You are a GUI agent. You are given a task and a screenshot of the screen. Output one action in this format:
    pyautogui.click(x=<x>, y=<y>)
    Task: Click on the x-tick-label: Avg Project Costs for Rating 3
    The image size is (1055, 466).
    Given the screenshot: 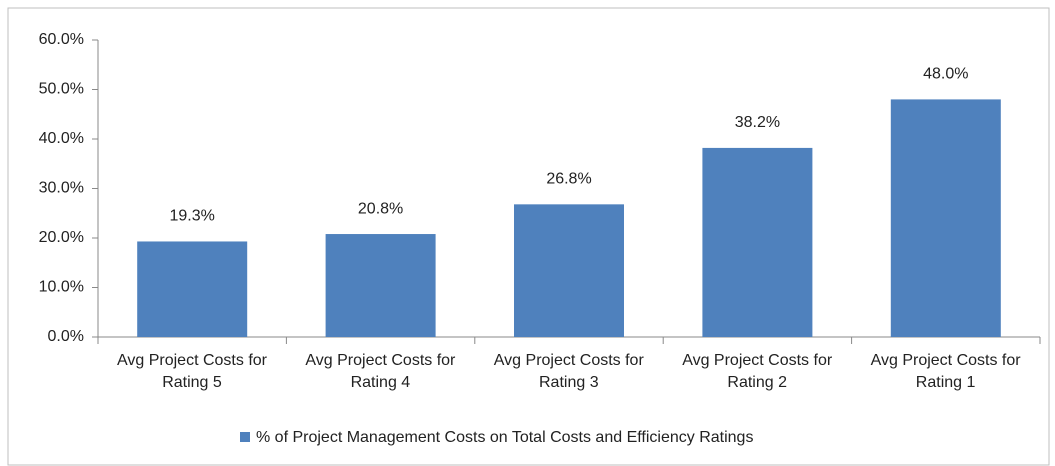 What is the action you would take?
    pyautogui.click(x=568, y=371)
    